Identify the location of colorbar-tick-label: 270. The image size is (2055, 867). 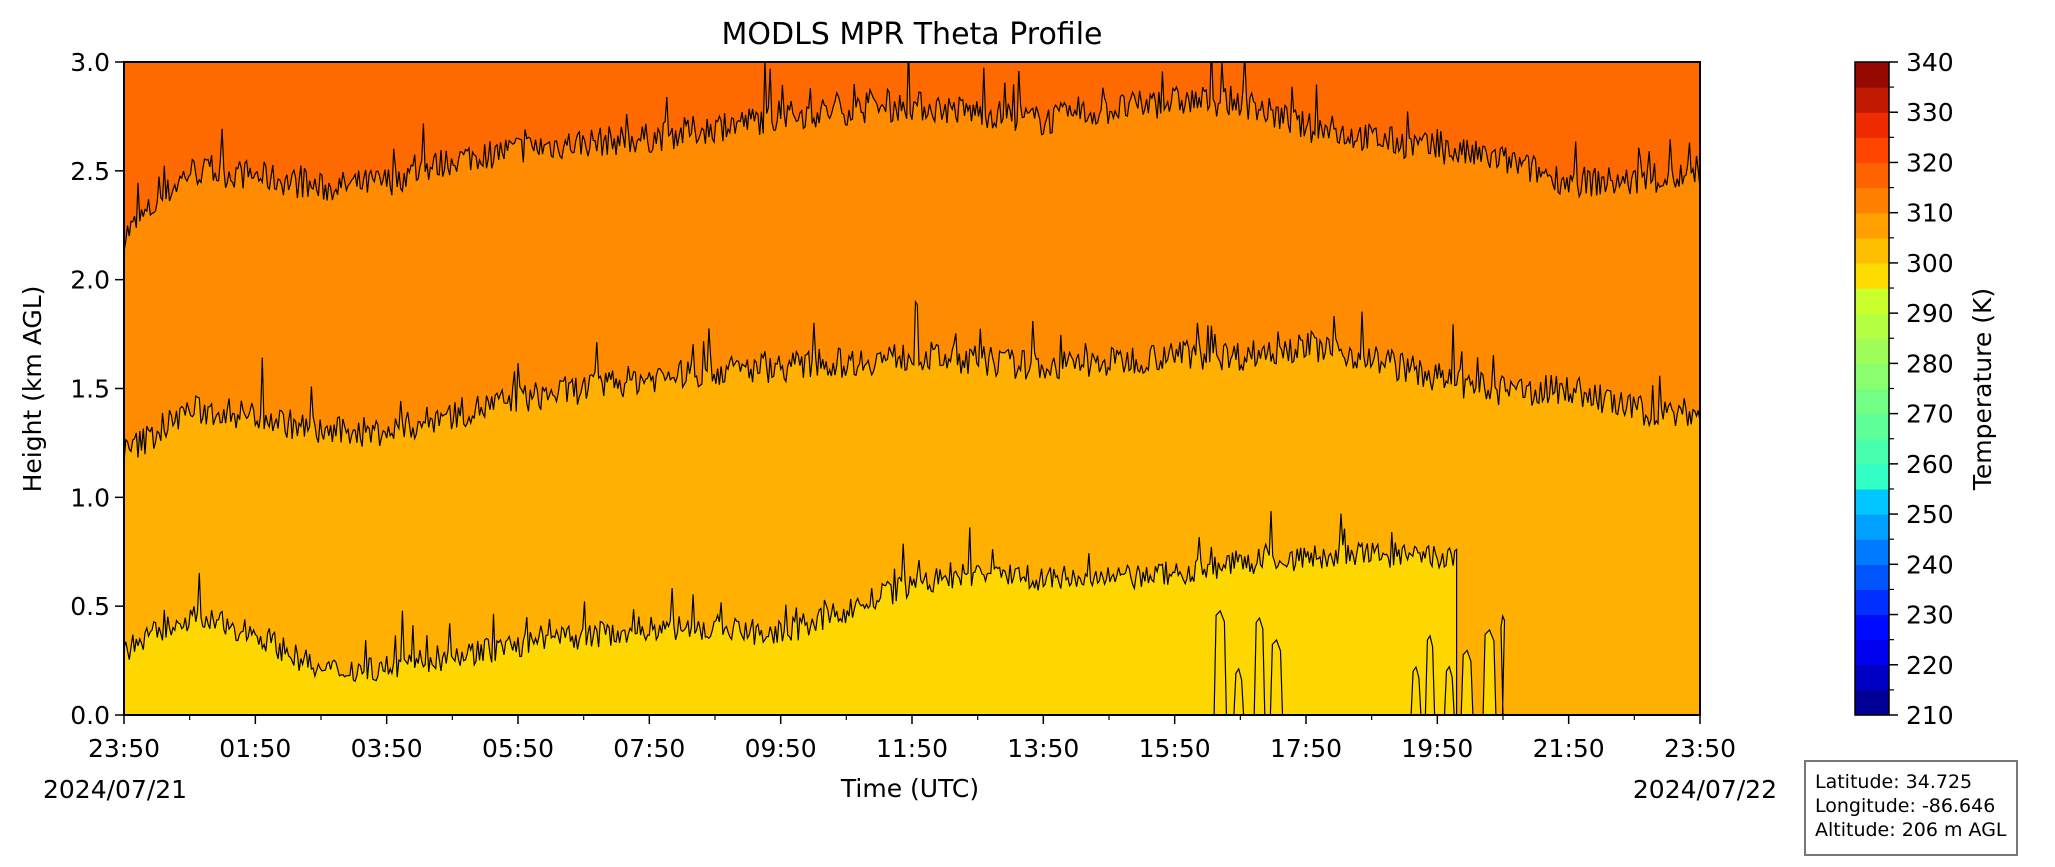
(1930, 414).